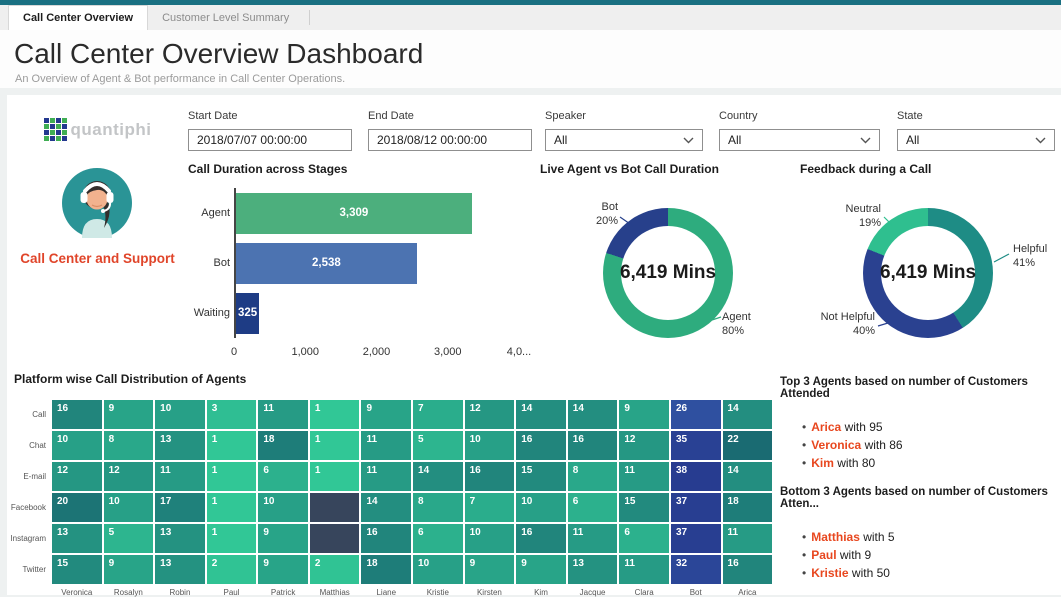 This screenshot has height=597, width=1061. What do you see at coordinates (231, 414) in the screenshot?
I see `heatmap-cell: 3` at bounding box center [231, 414].